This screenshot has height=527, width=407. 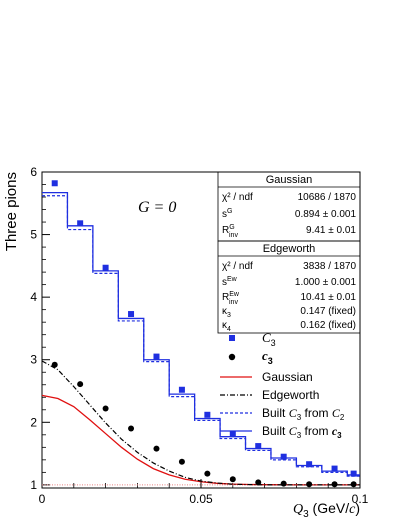 I want to click on stats-gaussian-s-sym: s, so click(x=224, y=214).